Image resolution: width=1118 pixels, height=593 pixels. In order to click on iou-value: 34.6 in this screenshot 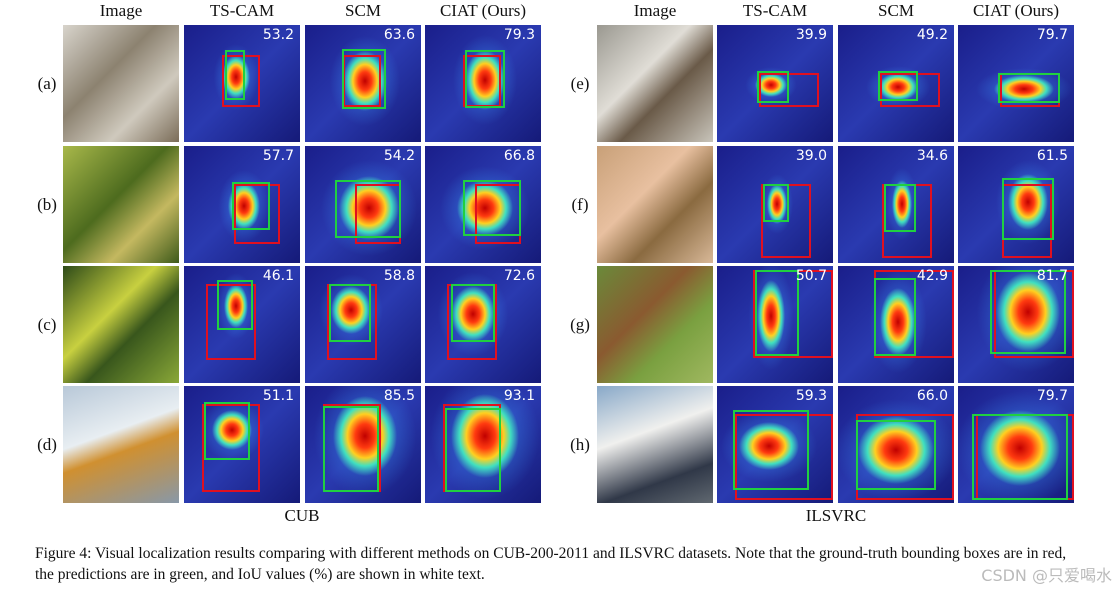, I will do `click(932, 156)`.